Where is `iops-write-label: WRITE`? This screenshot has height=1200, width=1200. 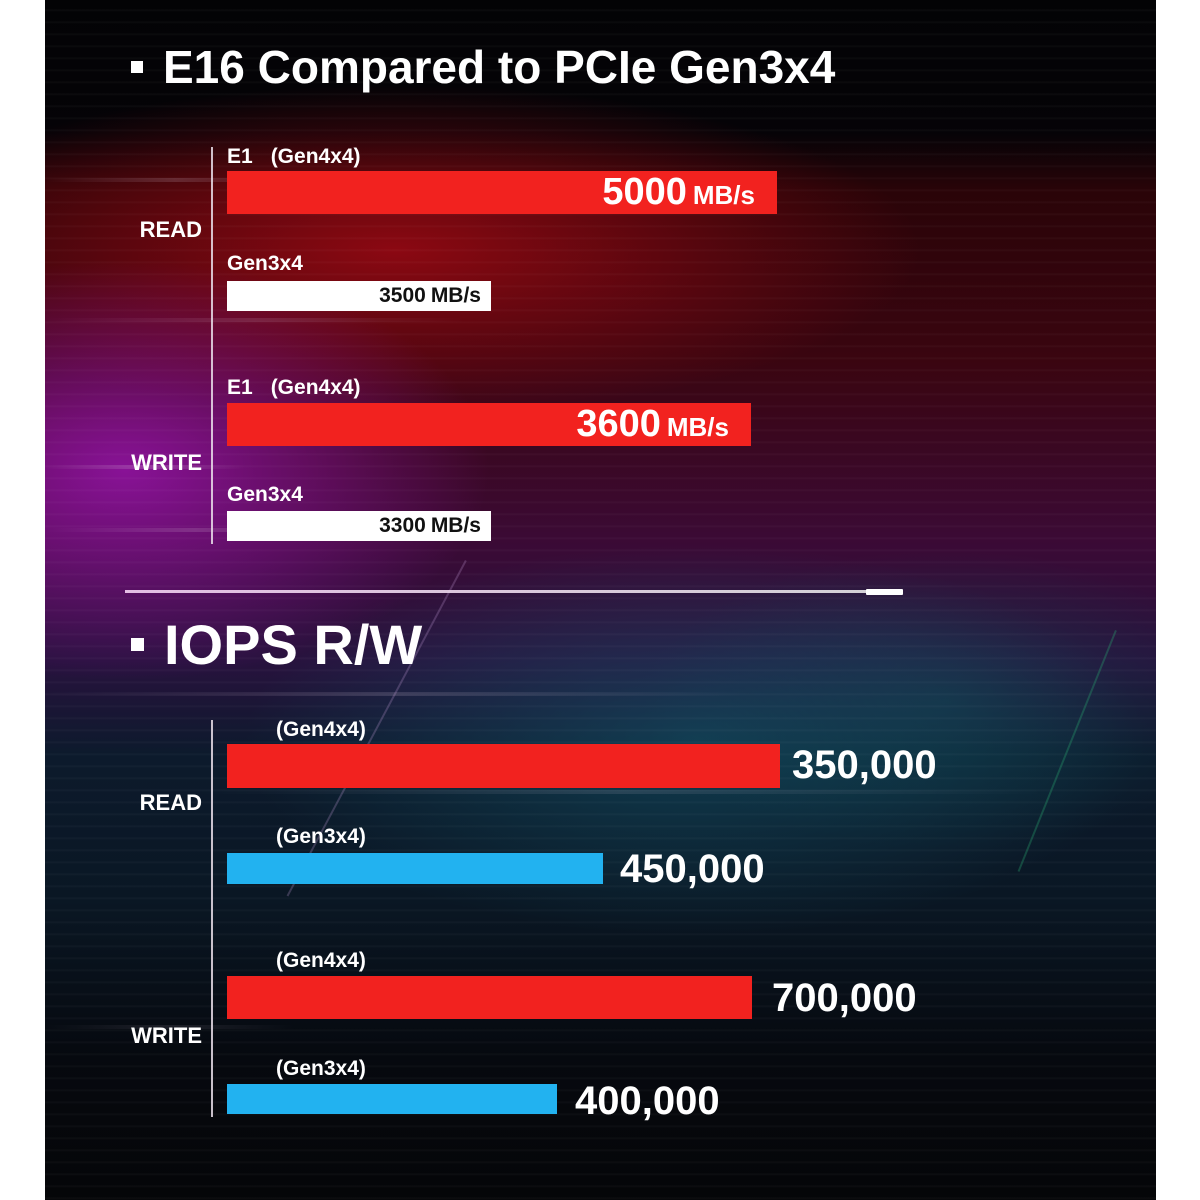 iops-write-label: WRITE is located at coordinates (166, 1035).